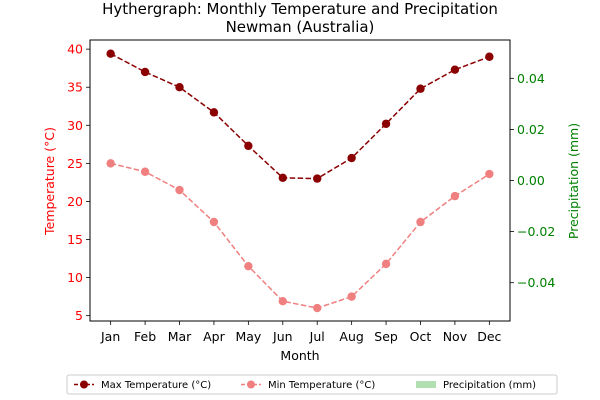  Describe the element at coordinates (110, 336) in the screenshot. I see `x-tick-label-jan: Jan` at that location.